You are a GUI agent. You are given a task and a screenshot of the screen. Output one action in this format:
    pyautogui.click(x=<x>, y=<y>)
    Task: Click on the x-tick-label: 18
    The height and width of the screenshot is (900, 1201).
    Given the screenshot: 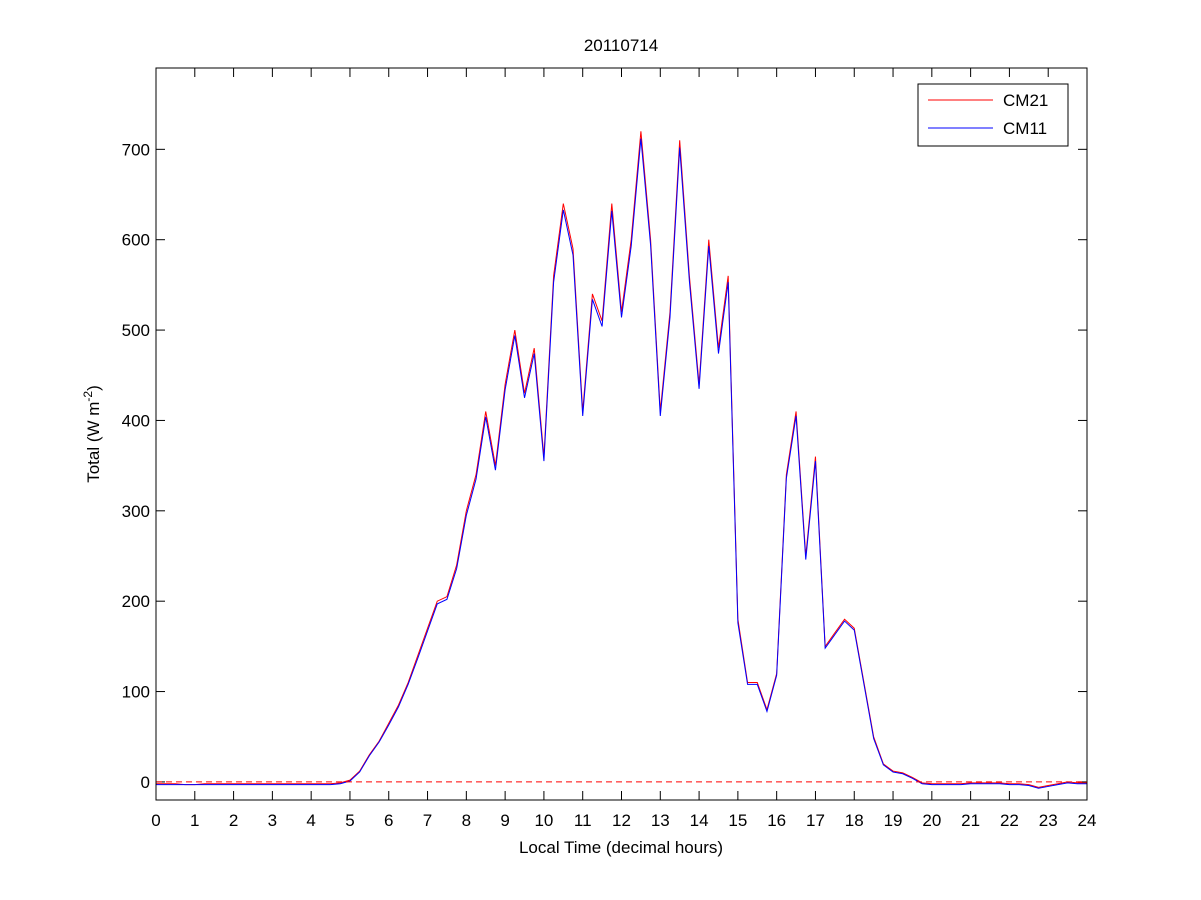 What is the action you would take?
    pyautogui.click(x=854, y=820)
    